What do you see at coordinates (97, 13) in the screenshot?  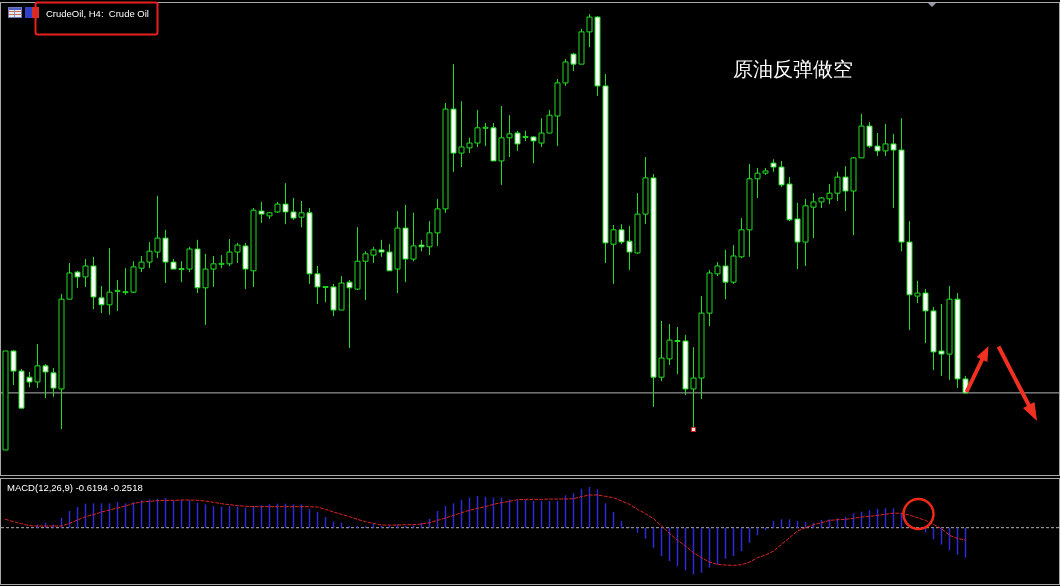 I see `chart-title: CrudeOil, H4: Crude Oil` at bounding box center [97, 13].